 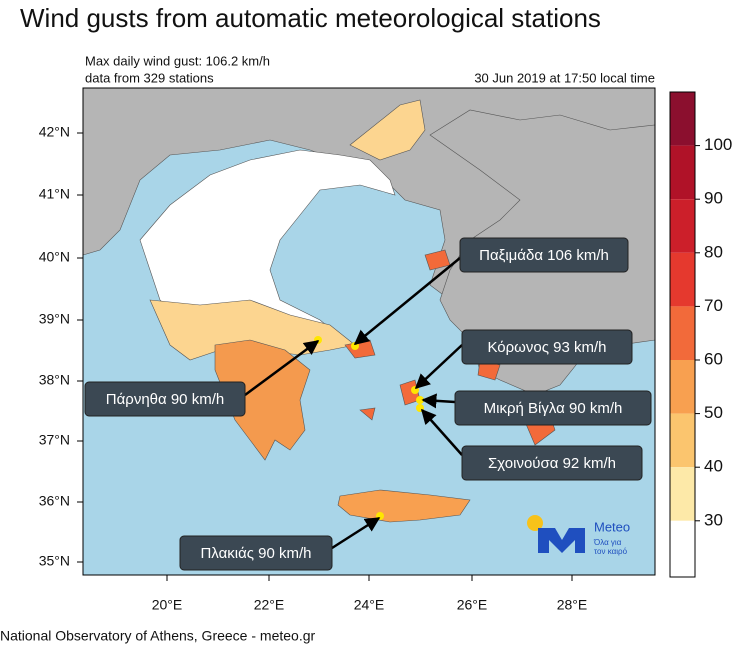 What do you see at coordinates (564, 77) in the screenshot?
I see `info-timestamp: 30 Jun 2019 at 17:50 local time` at bounding box center [564, 77].